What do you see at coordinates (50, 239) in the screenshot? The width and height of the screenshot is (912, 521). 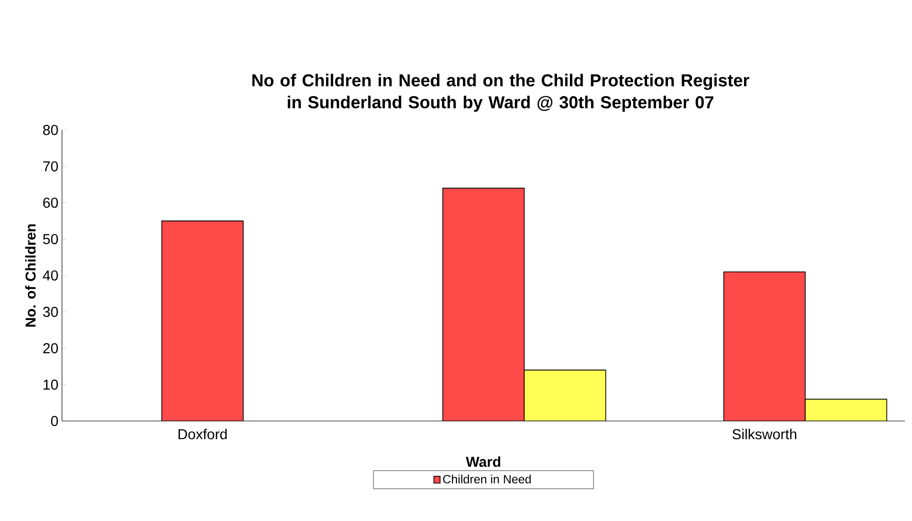 I see `y-tick-label: 50` at bounding box center [50, 239].